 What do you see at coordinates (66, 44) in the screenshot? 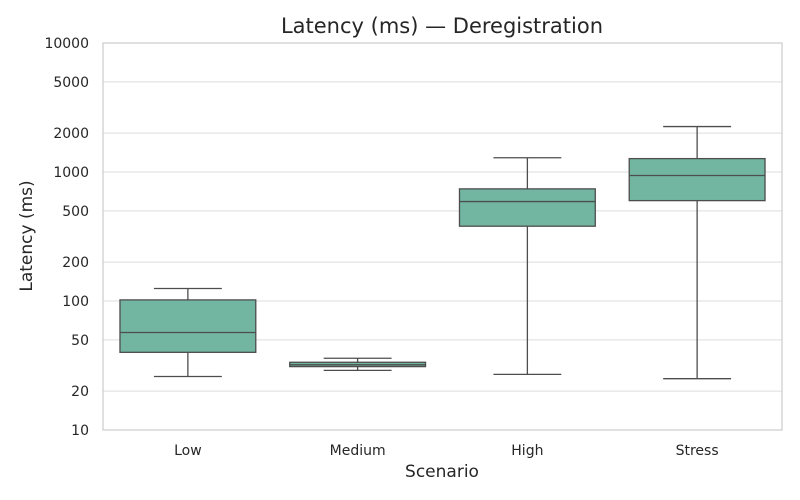
I see `y-tick-label: 10000` at bounding box center [66, 44].